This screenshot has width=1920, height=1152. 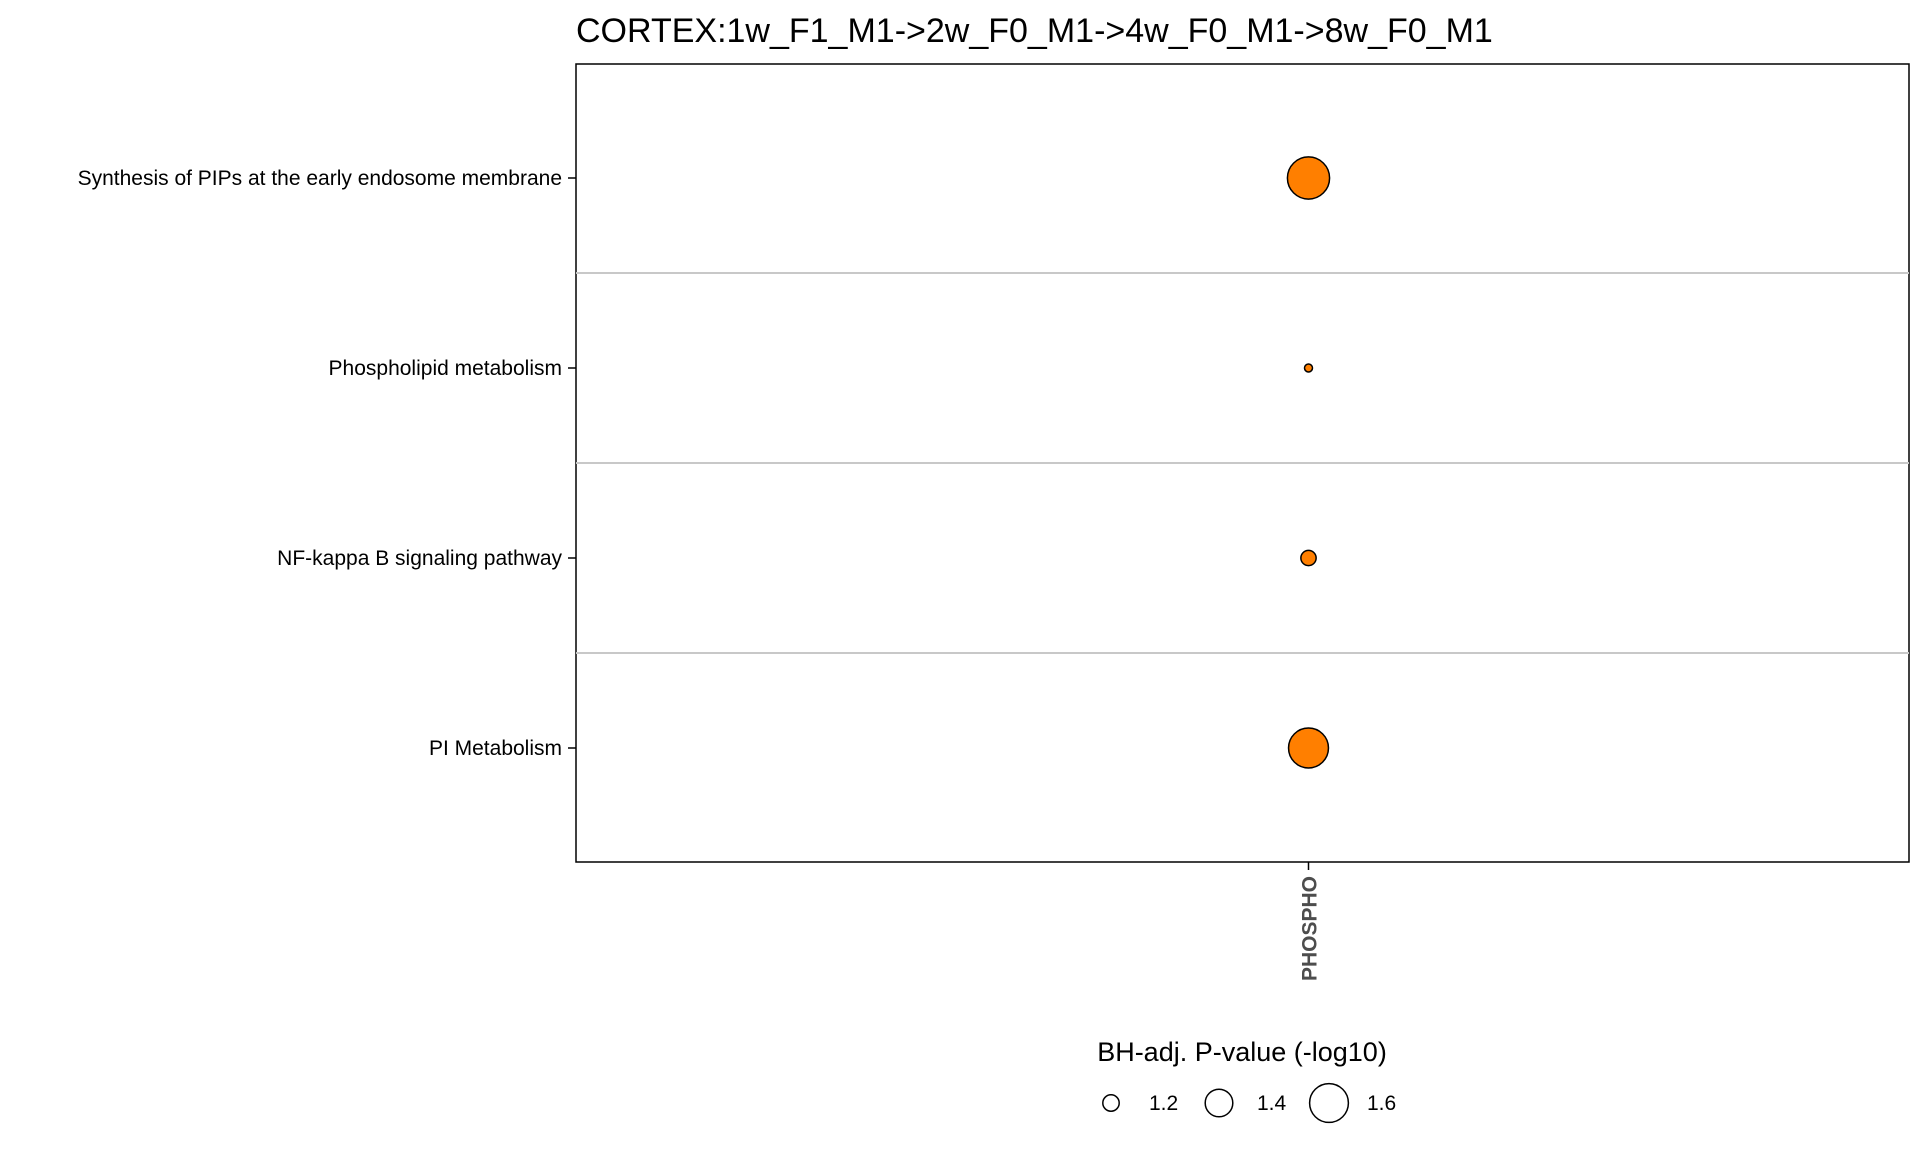 What do you see at coordinates (1249, 1103) in the screenshot?
I see `legend-items: 1.2 1.4 1.6` at bounding box center [1249, 1103].